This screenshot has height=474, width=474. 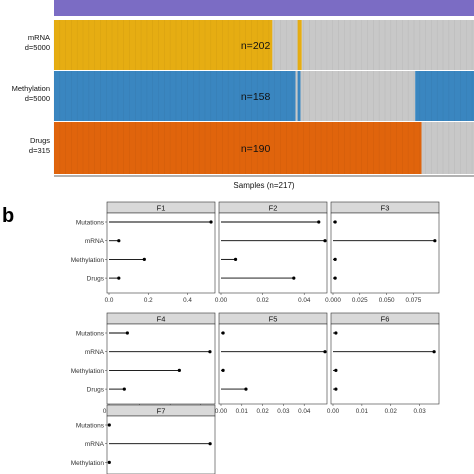 What do you see at coordinates (273, 208) in the screenshot?
I see `facet-title: F2` at bounding box center [273, 208].